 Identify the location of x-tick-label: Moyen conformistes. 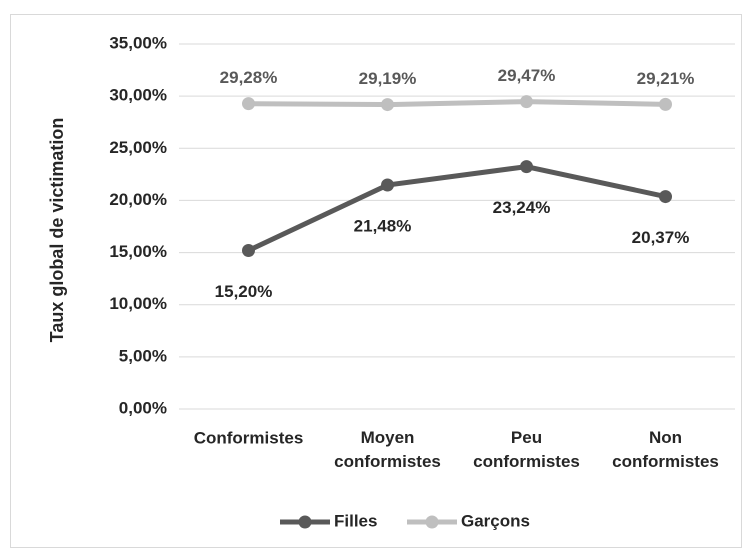
(387, 449).